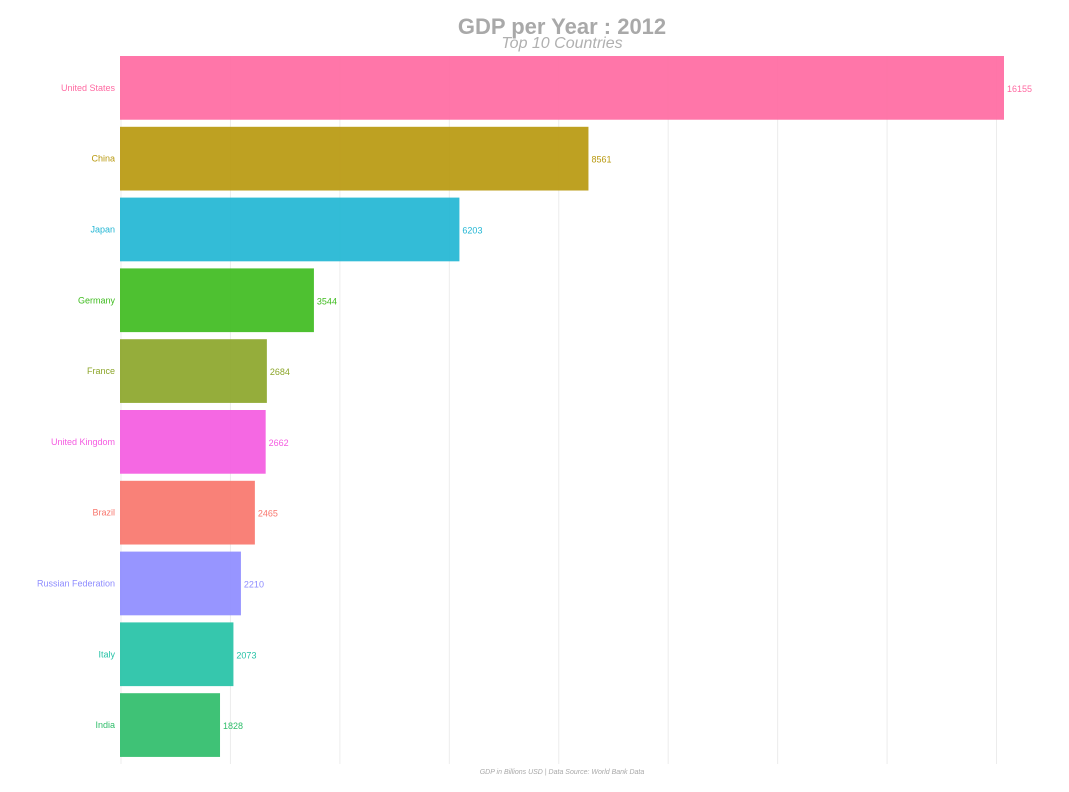 The image size is (1069, 792). I want to click on category-label: United Kingdom, so click(83, 442).